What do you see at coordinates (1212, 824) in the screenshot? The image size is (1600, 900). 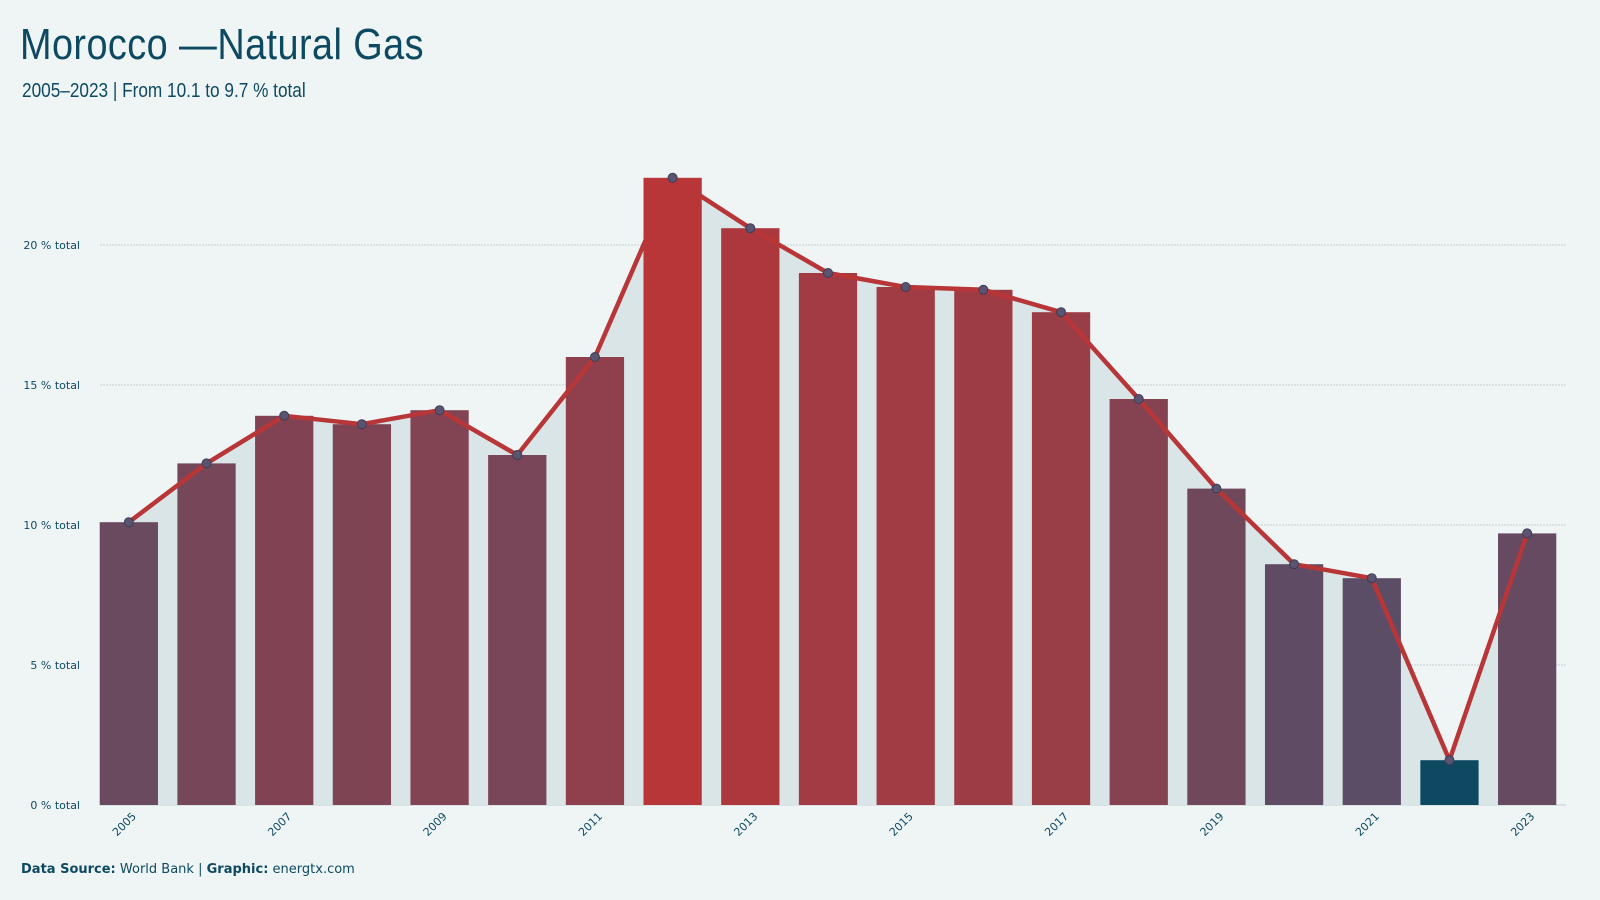 I see `x-tick-label: 2019` at bounding box center [1212, 824].